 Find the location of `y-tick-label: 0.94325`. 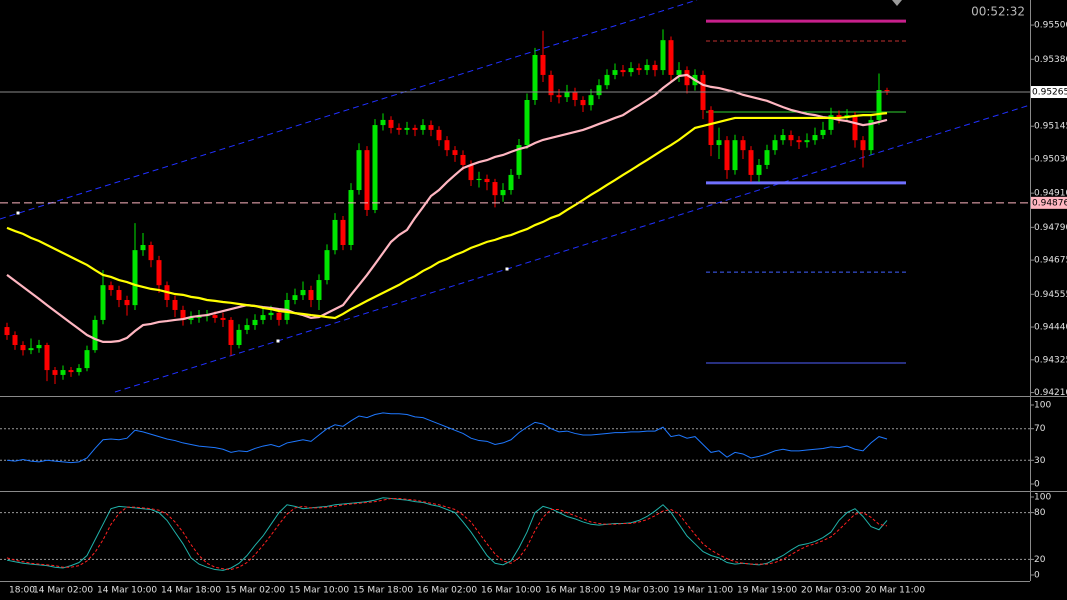

y-tick-label: 0.94325 is located at coordinates (1050, 360).